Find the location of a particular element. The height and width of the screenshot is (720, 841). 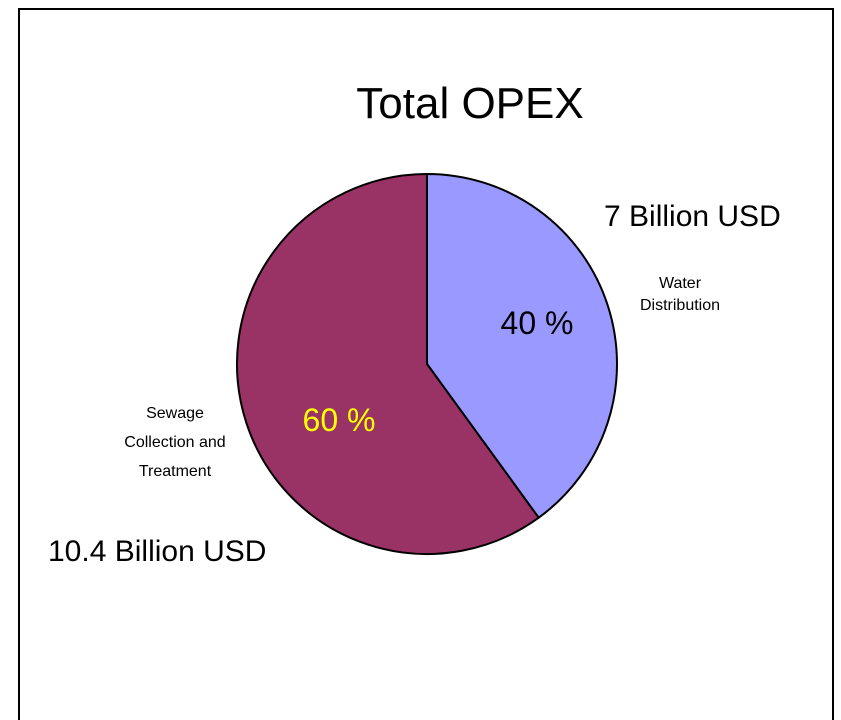

slice-category-label-sewage-line1: Sewage is located at coordinates (175, 413).